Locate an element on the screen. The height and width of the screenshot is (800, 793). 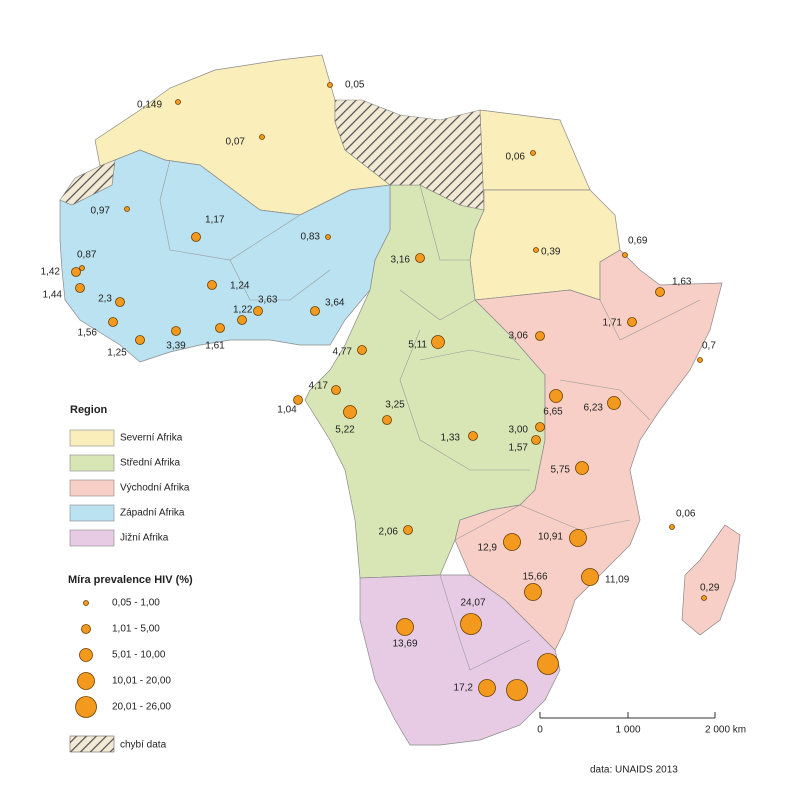
legend-label: 20,01 - 26,00 is located at coordinates (141, 707).